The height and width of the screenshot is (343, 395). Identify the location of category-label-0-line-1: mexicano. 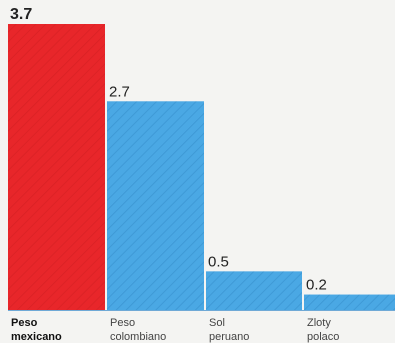
(36, 337).